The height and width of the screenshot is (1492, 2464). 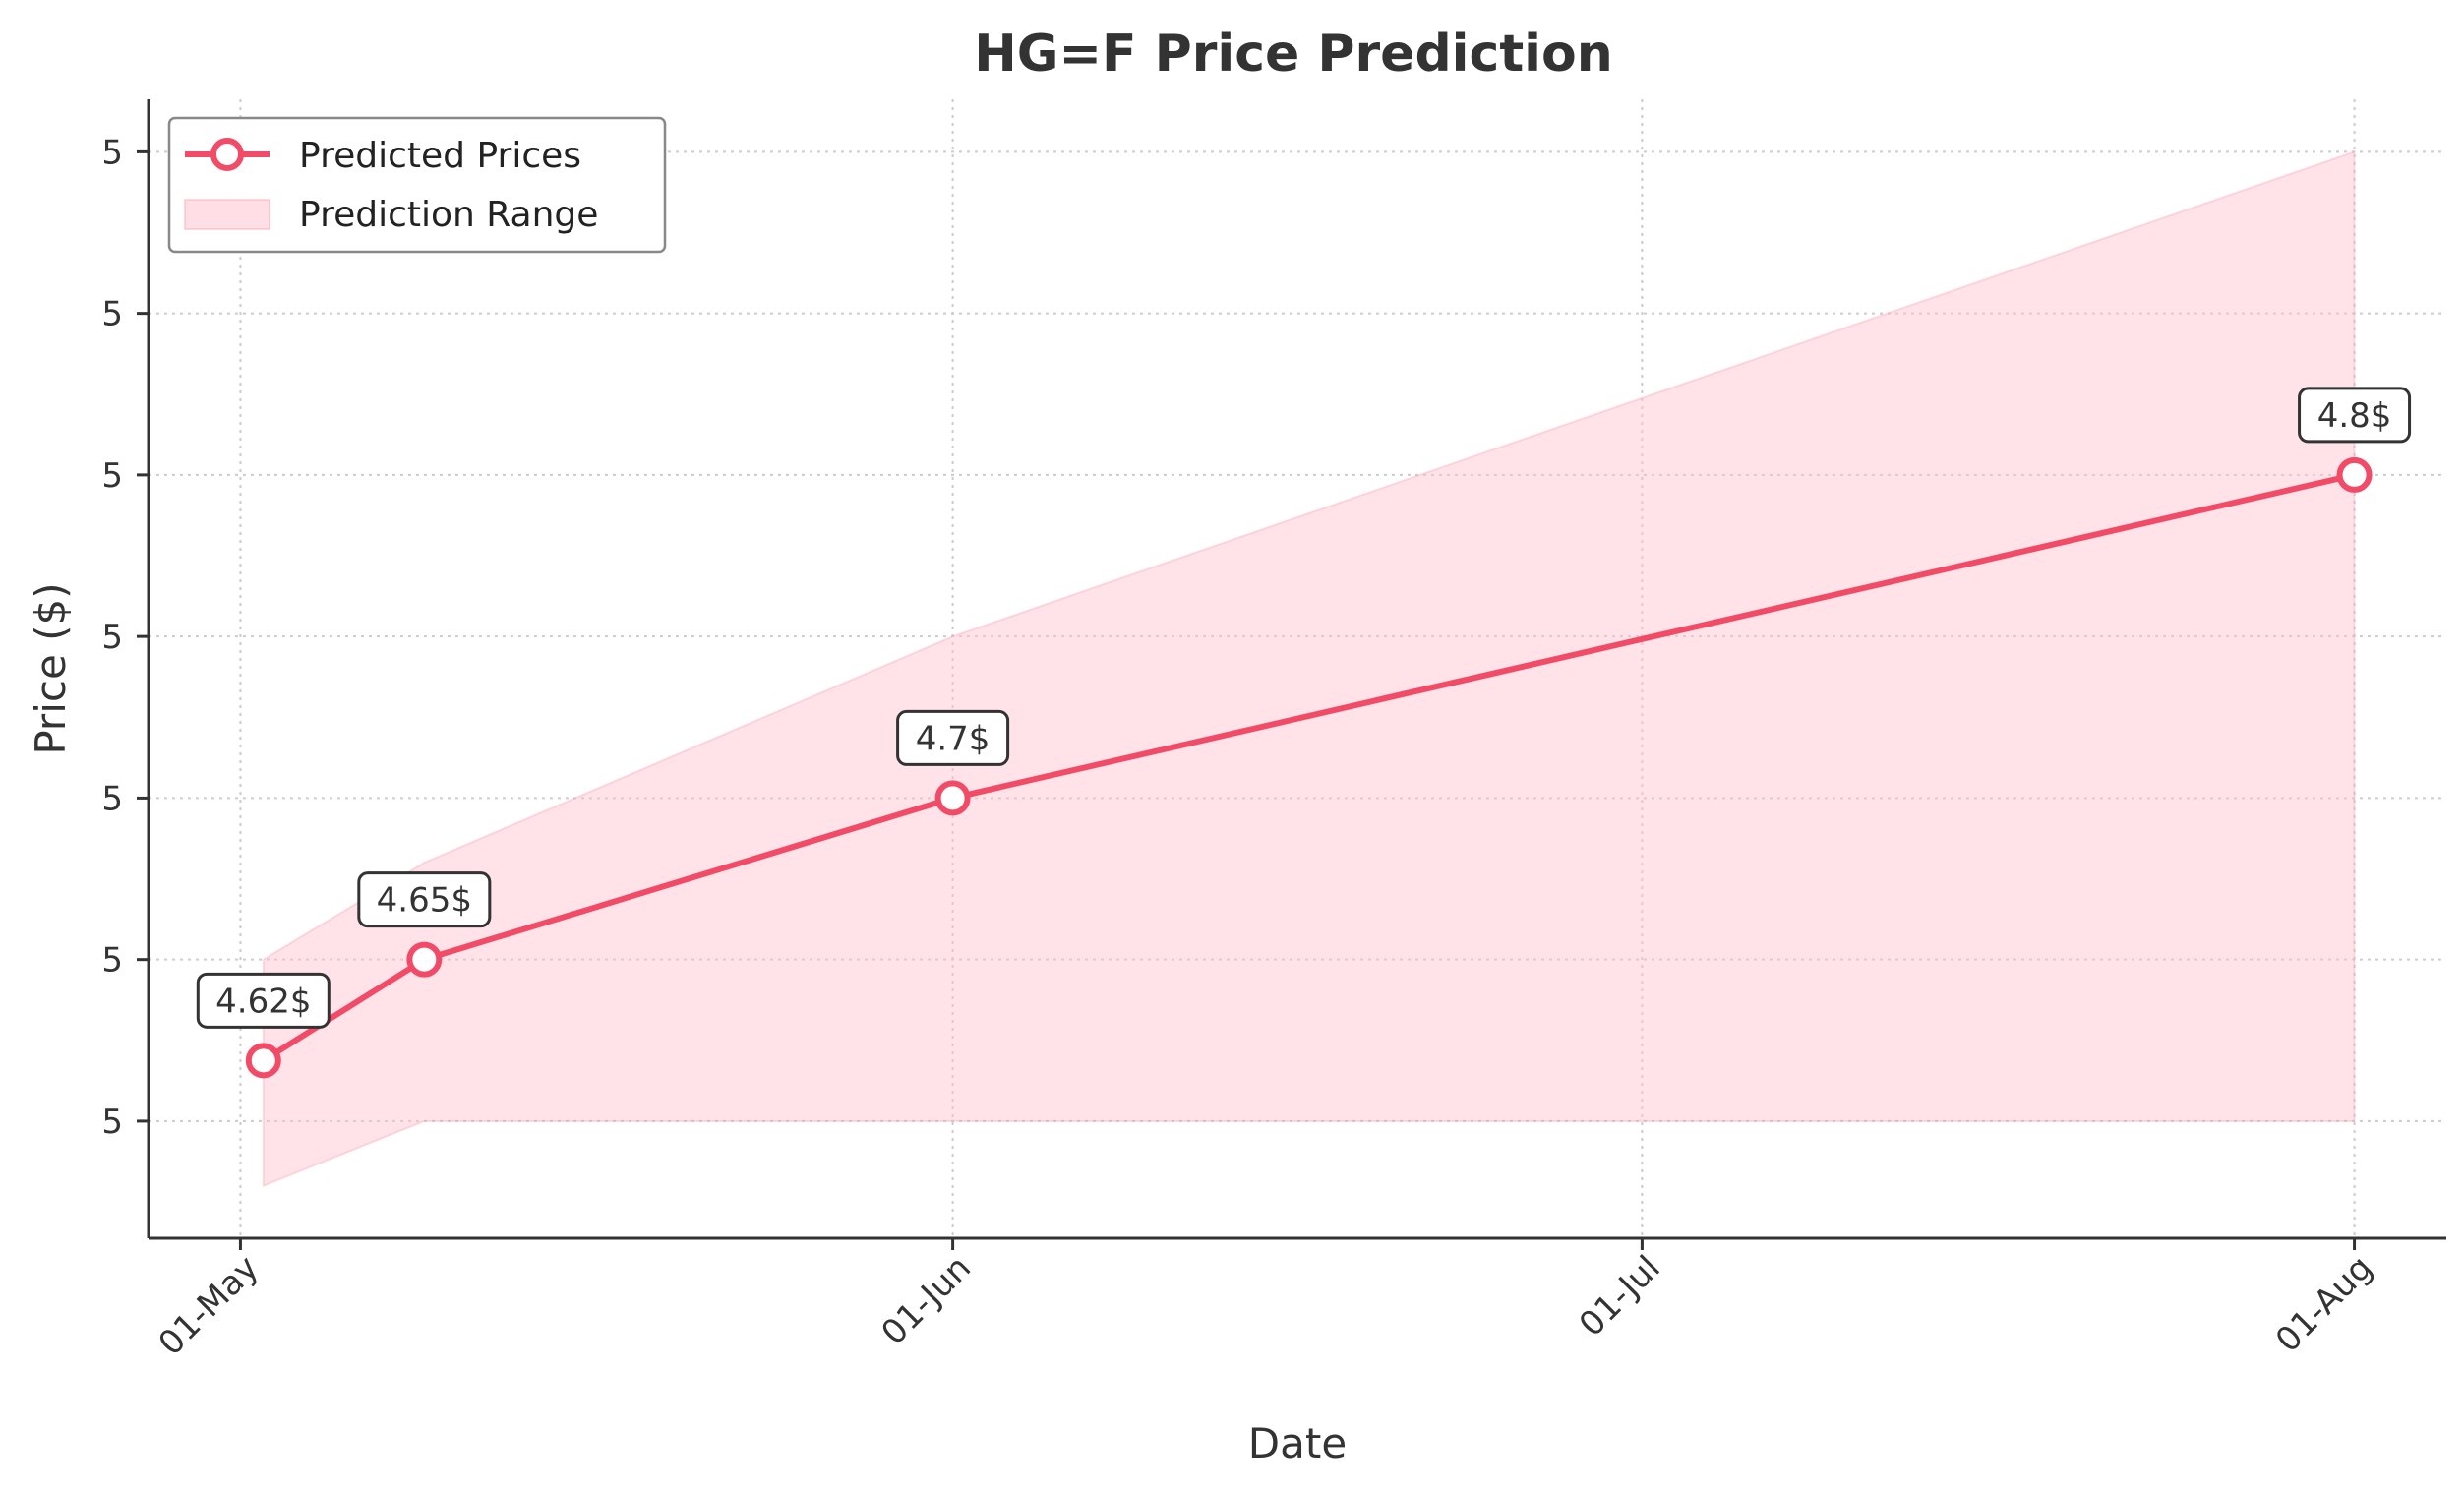 What do you see at coordinates (125, 637) in the screenshot?
I see `y-ticks: 5 5 5 5 5 5 5` at bounding box center [125, 637].